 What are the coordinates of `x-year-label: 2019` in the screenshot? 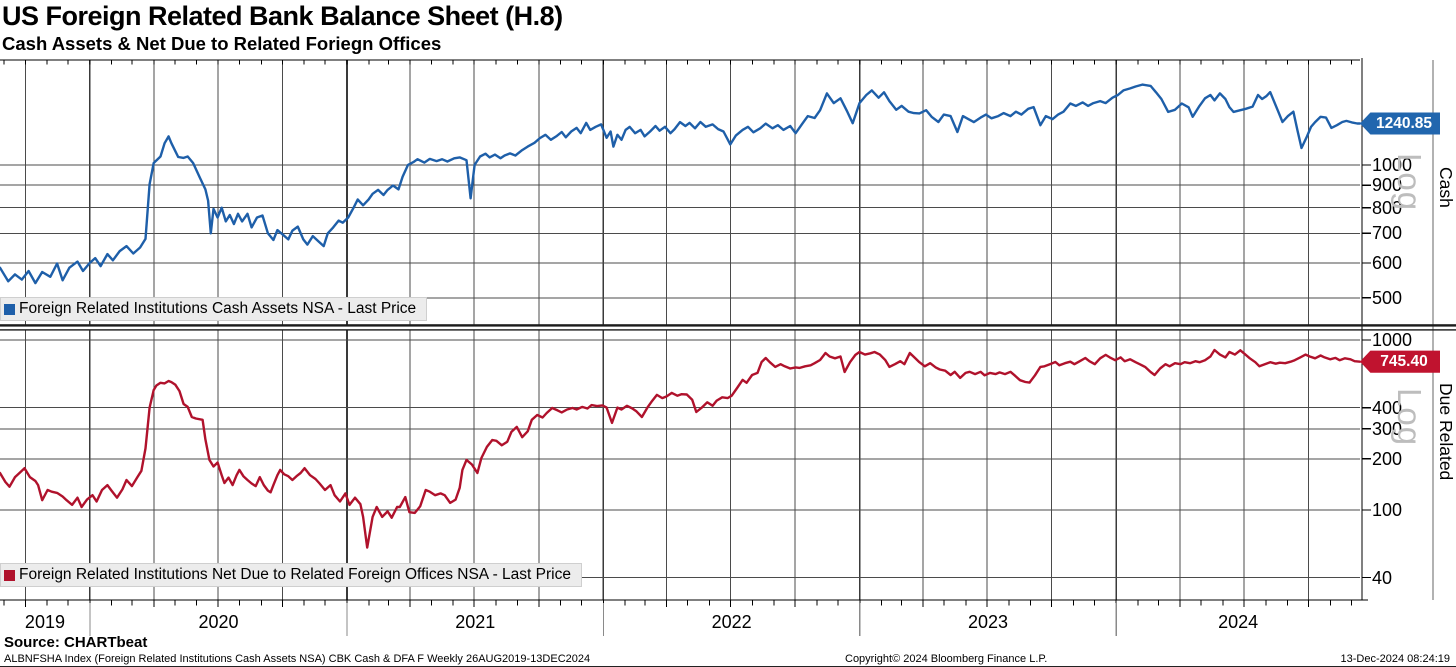 It's located at (44, 622).